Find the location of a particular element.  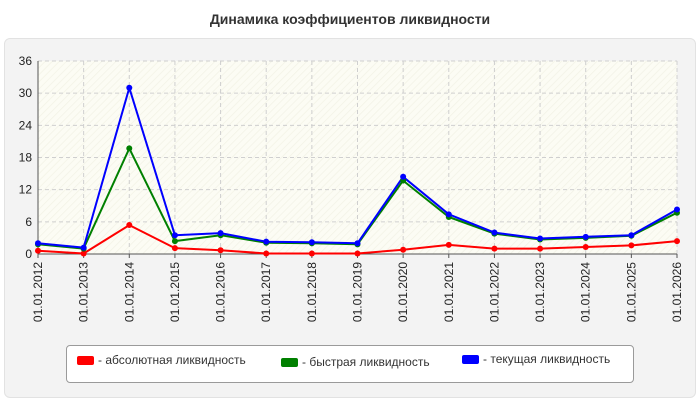

x-tick-label: 01.01.2022 is located at coordinates (494, 292).